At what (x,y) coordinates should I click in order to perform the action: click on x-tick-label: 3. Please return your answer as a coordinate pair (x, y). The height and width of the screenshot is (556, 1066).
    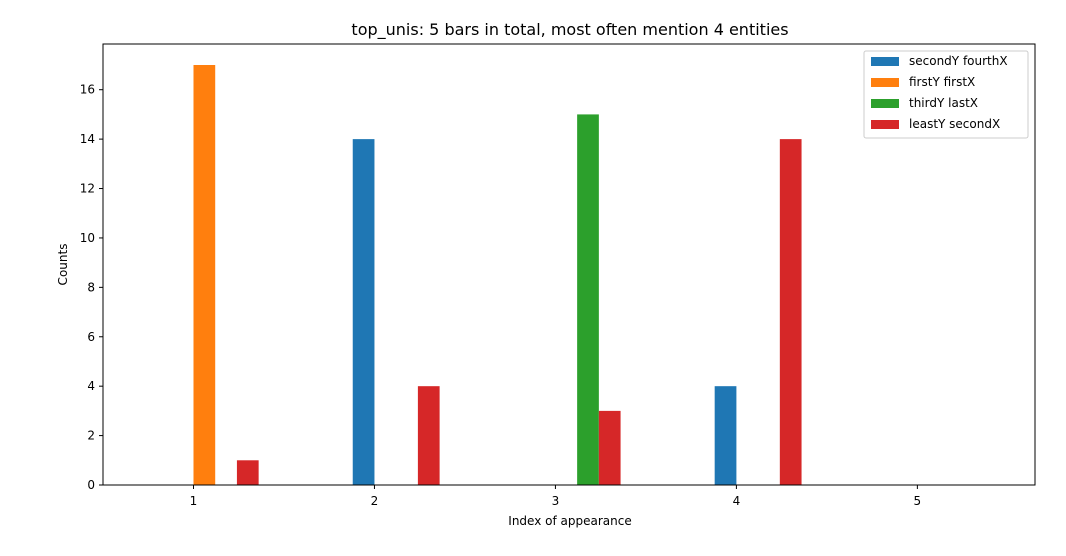
    Looking at the image, I should click on (556, 501).